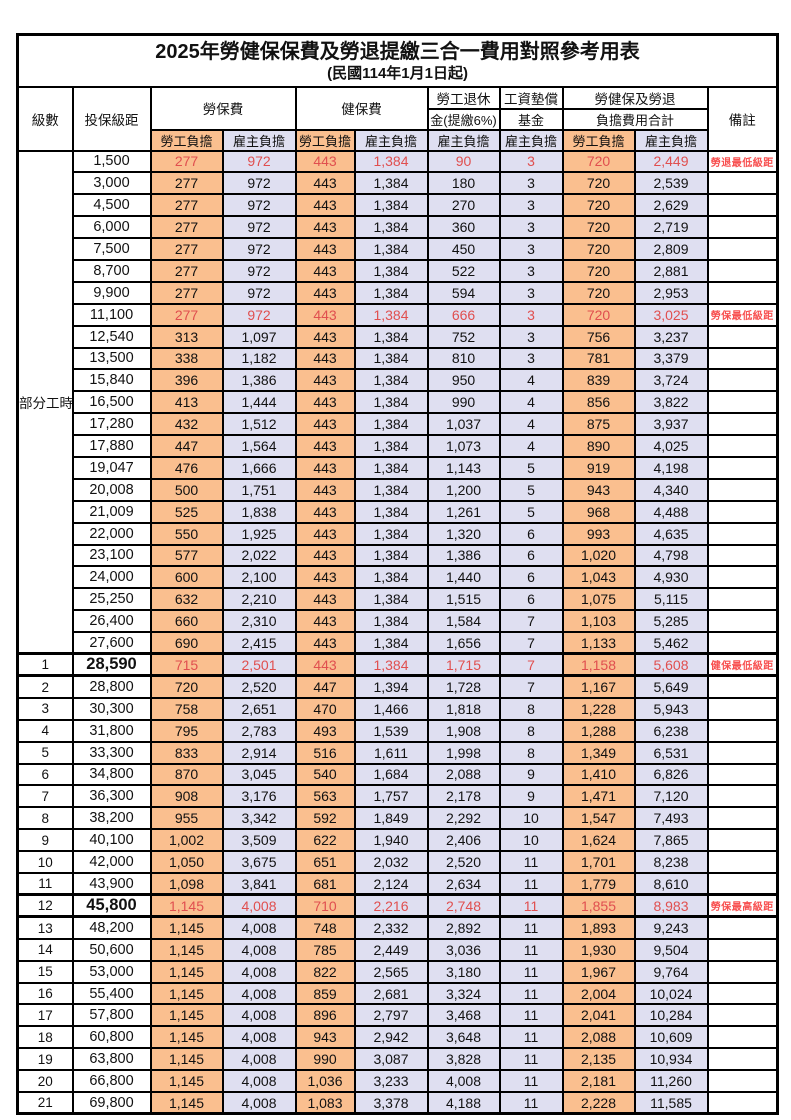 The image size is (791, 1120). Describe the element at coordinates (186, 424) in the screenshot. I see `labor-employee-cell: 432` at that location.